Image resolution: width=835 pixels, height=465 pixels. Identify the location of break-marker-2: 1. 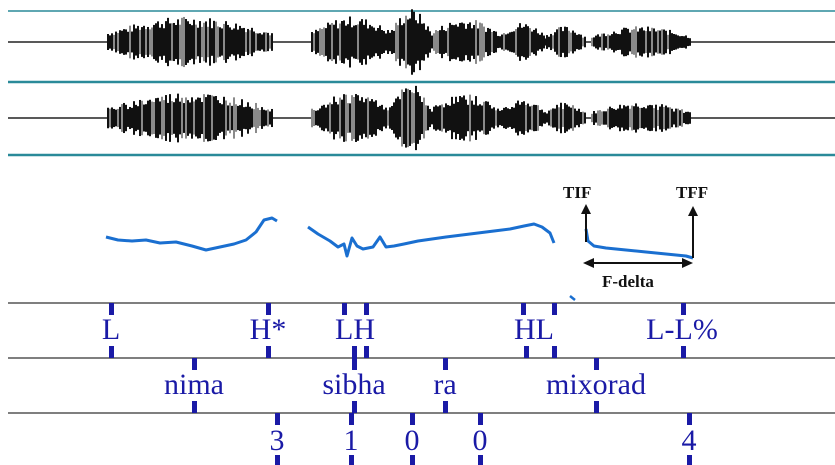
(351, 439).